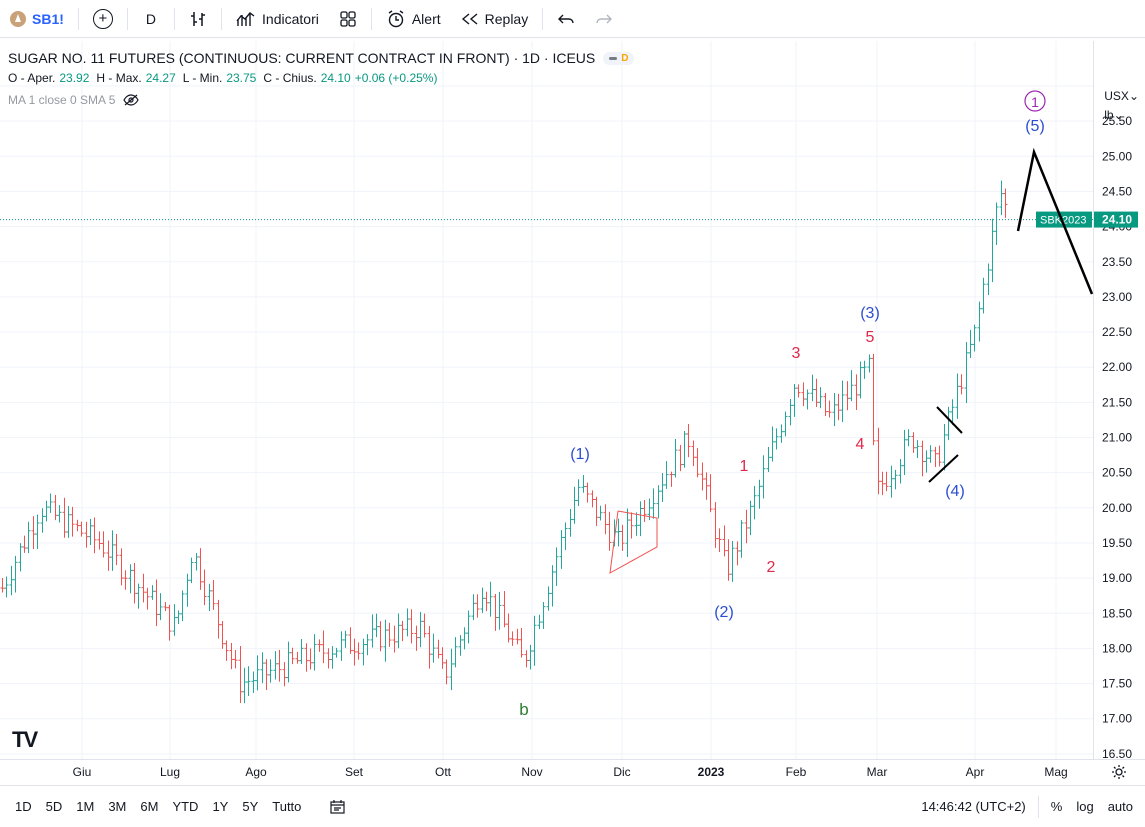 This screenshot has width=1145, height=827. What do you see at coordinates (580, 454) in the screenshot?
I see `wave-label-1: (1)` at bounding box center [580, 454].